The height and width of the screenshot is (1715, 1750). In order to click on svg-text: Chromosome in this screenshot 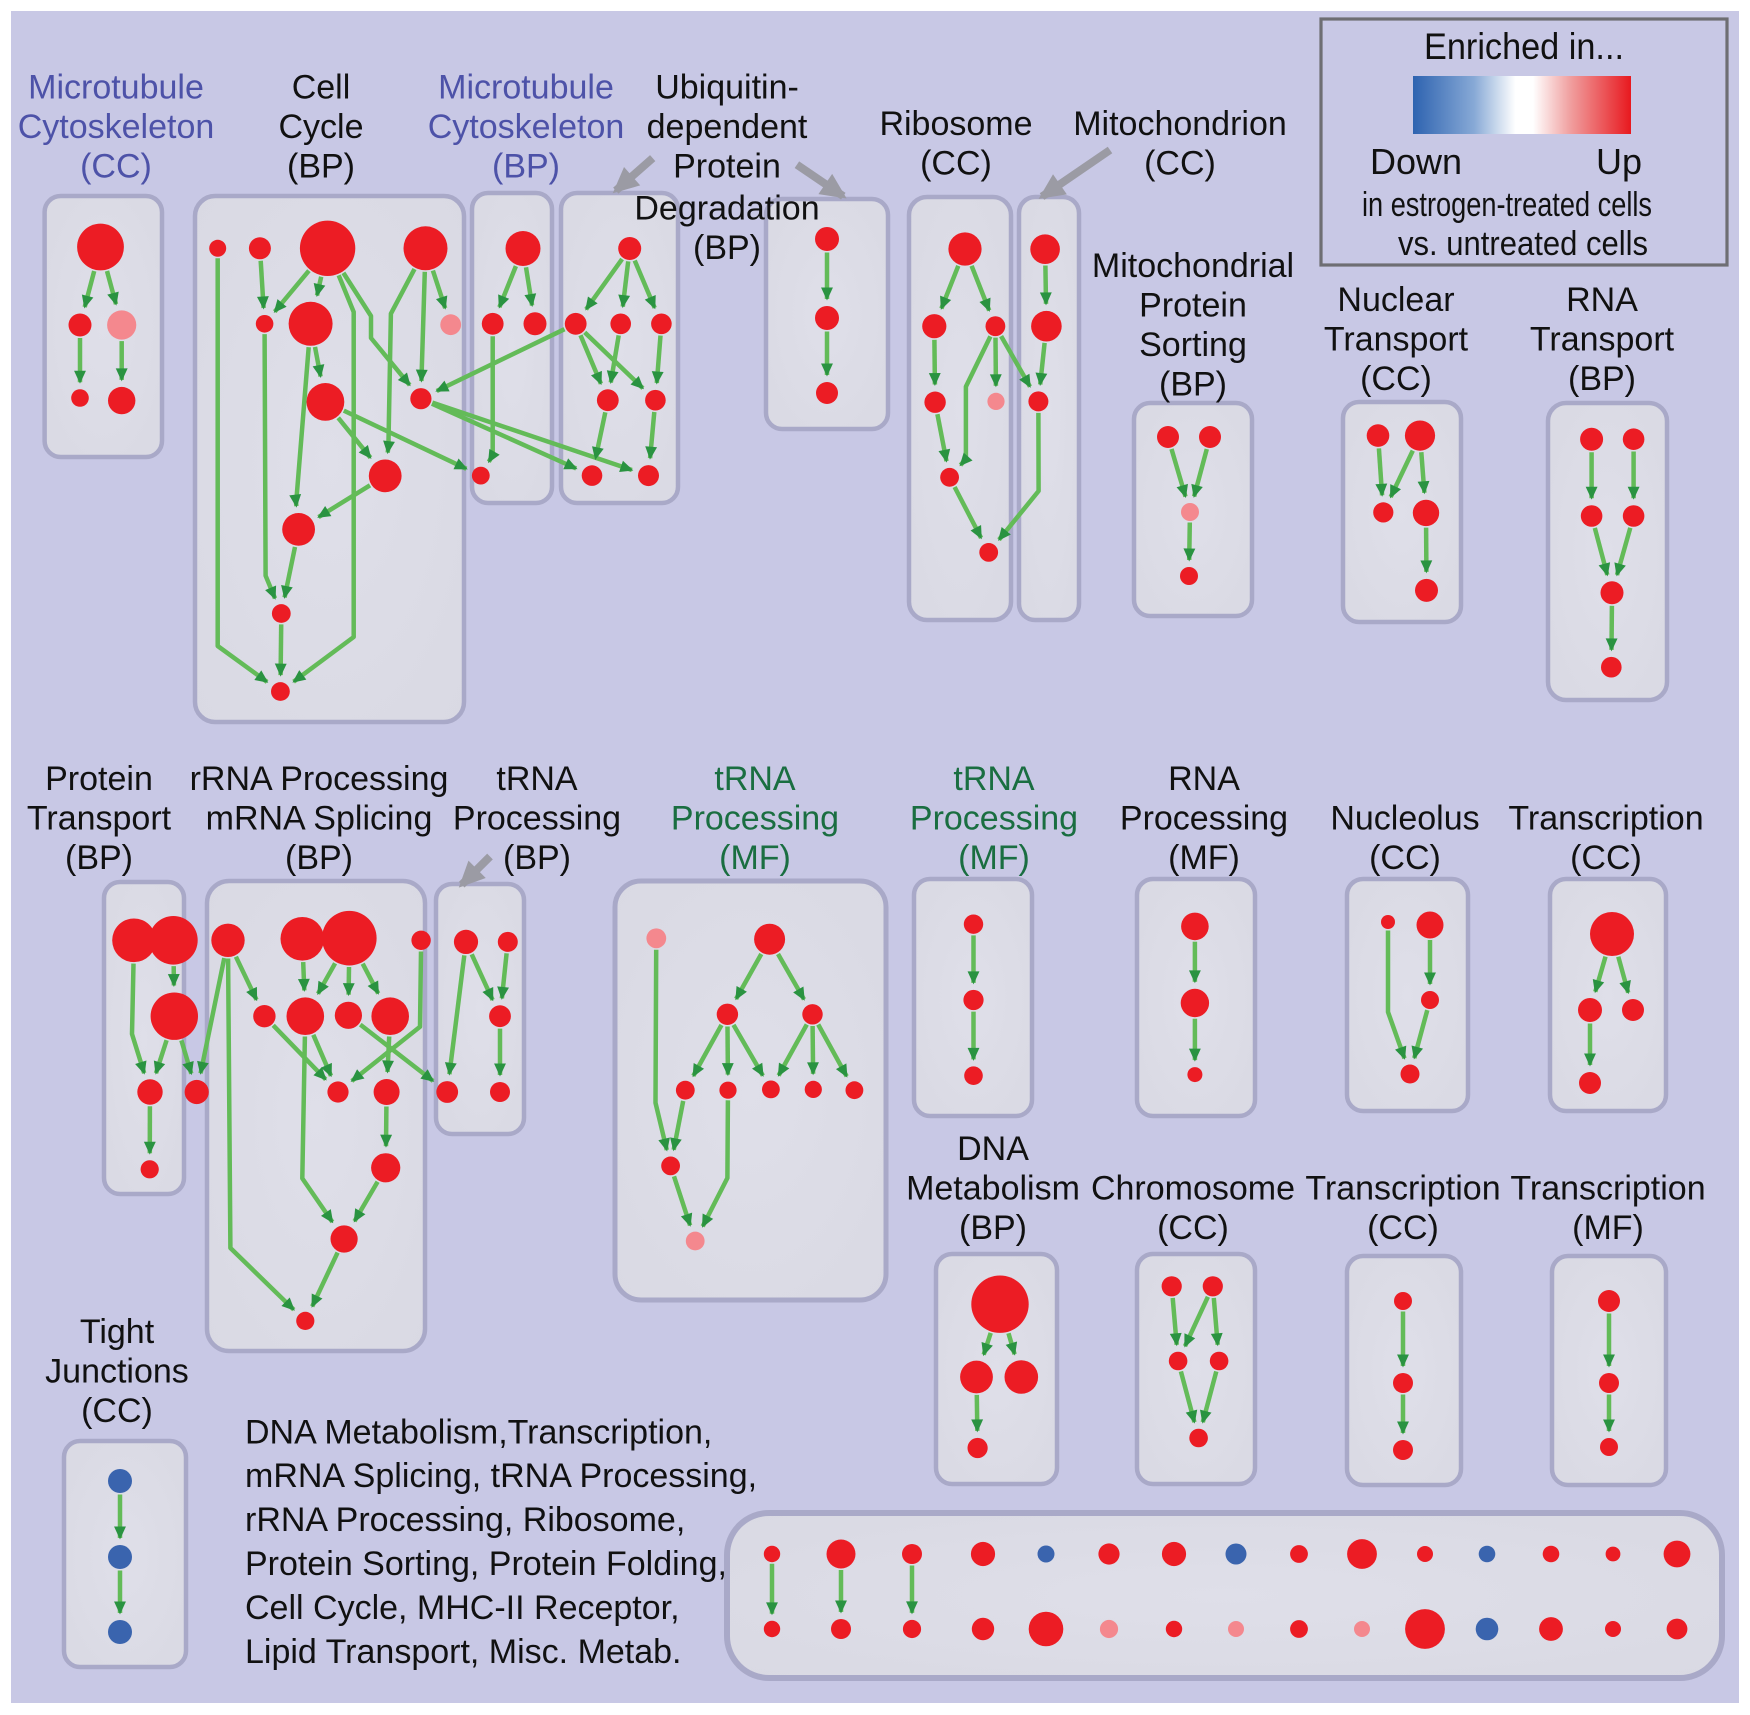, I will do `click(1193, 1189)`.